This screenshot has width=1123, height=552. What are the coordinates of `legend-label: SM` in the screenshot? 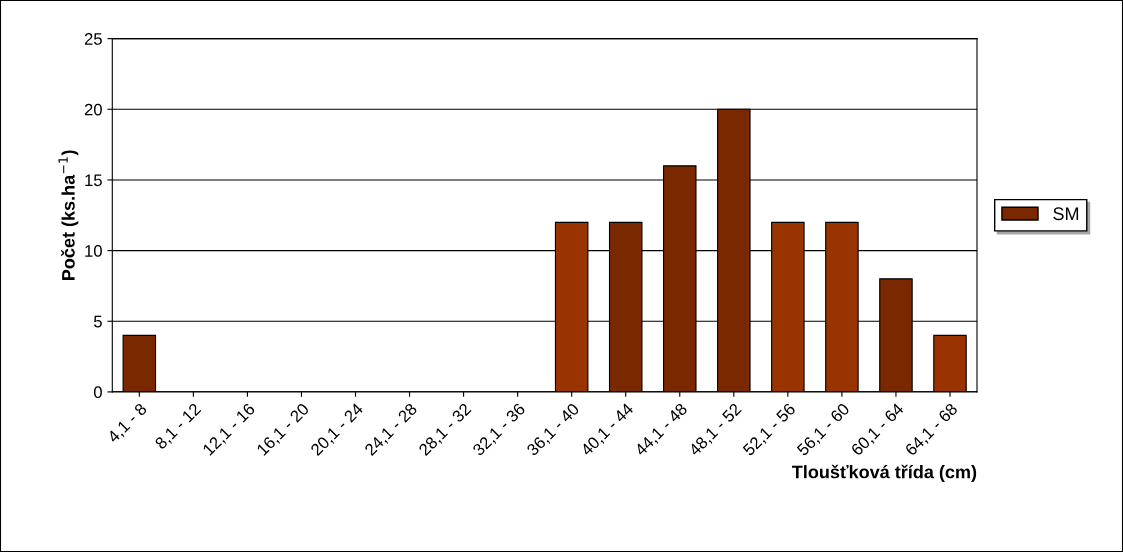 It's located at (1066, 214).